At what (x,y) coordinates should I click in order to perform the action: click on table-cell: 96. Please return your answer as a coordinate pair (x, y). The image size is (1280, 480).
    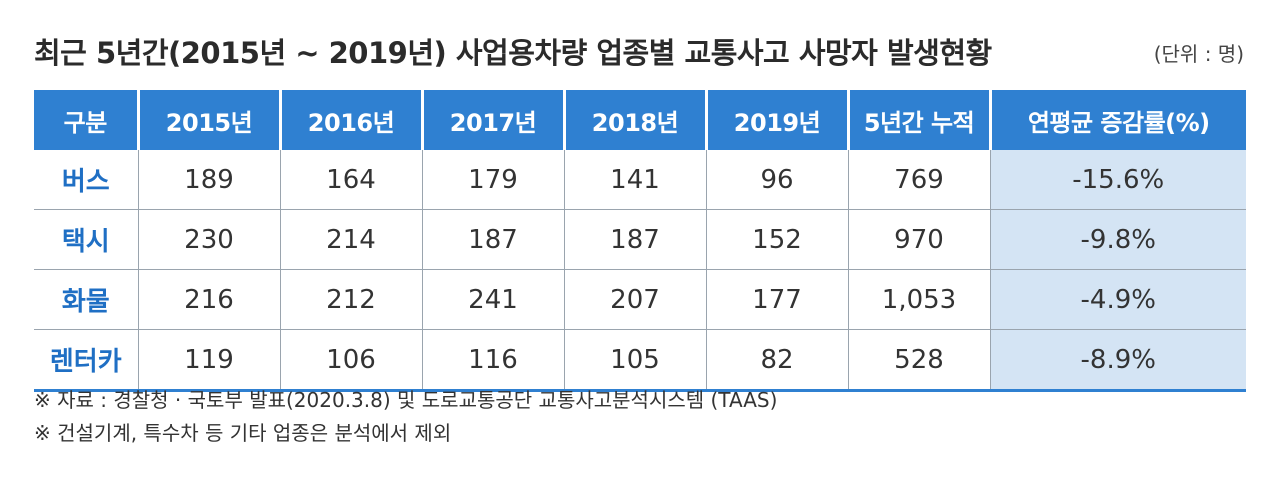
    Looking at the image, I should click on (777, 180).